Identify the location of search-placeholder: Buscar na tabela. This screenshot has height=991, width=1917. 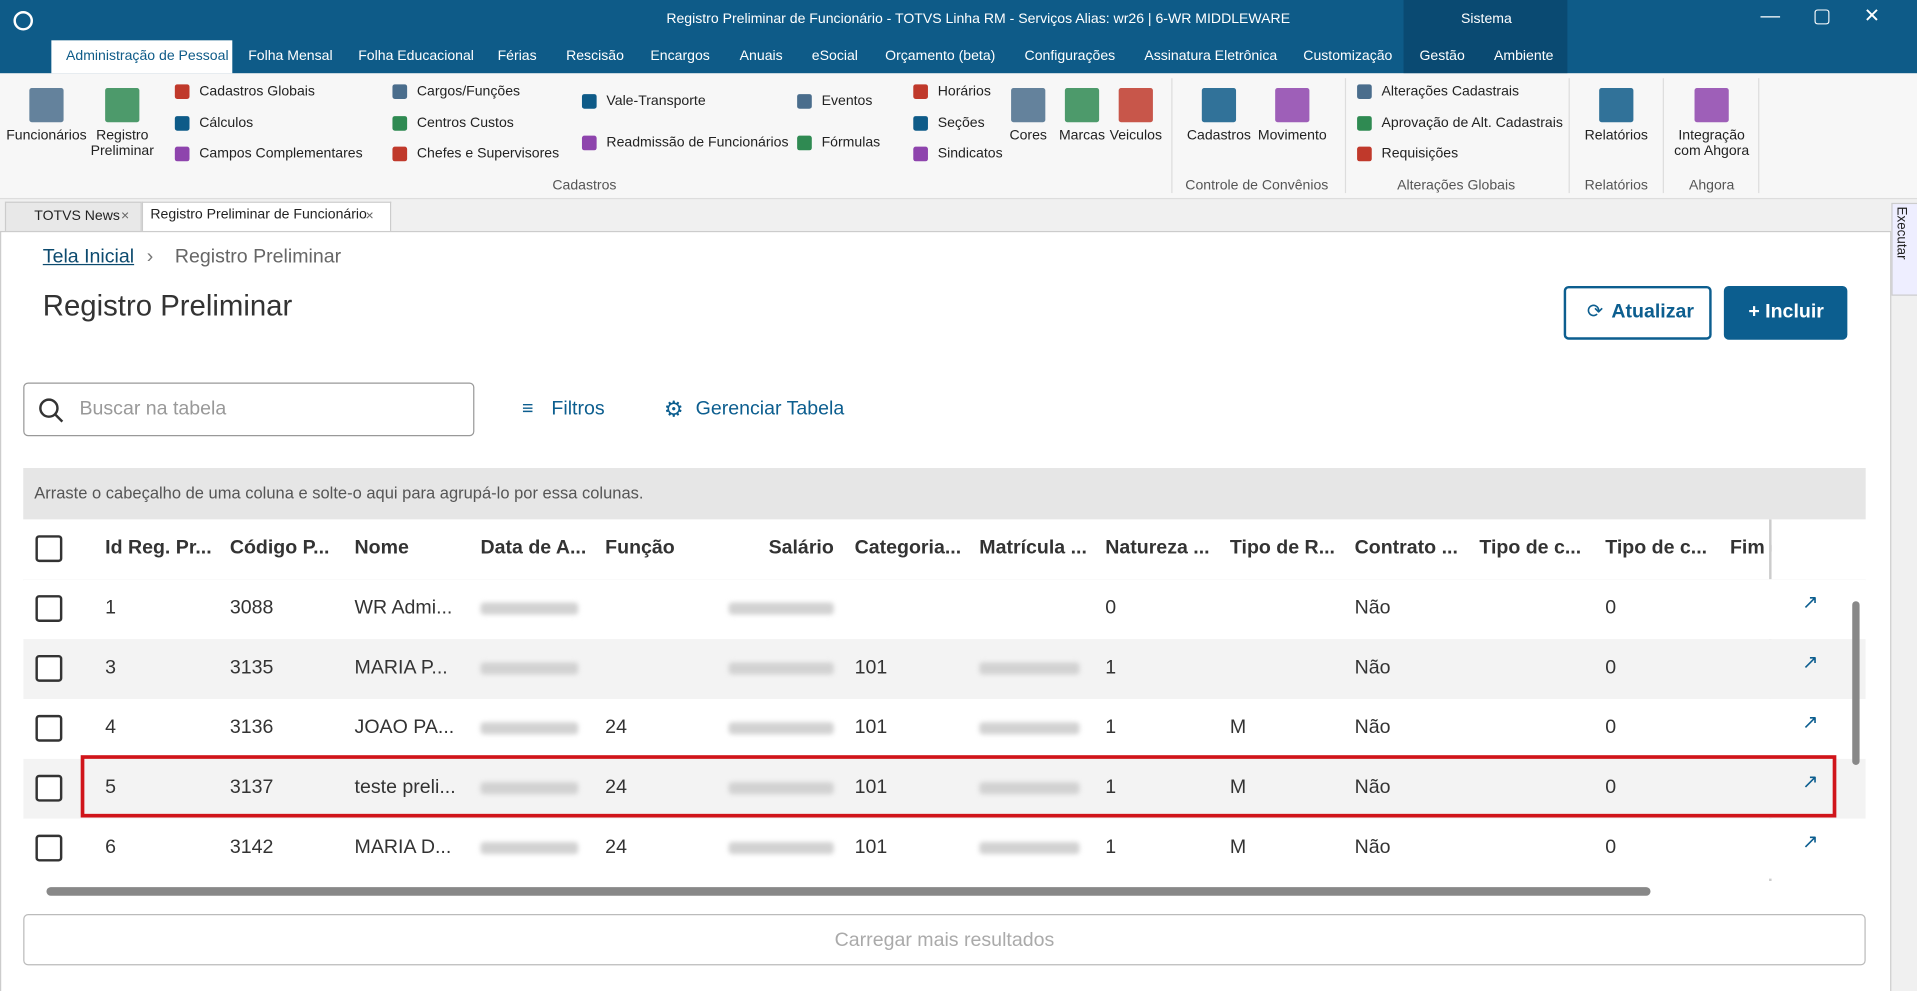
(153, 409).